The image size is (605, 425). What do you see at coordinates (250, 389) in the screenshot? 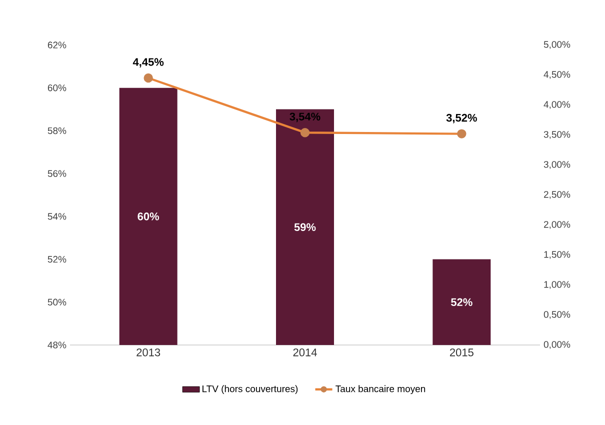
I see `legend-label: LTV (hors couvertures)` at bounding box center [250, 389].